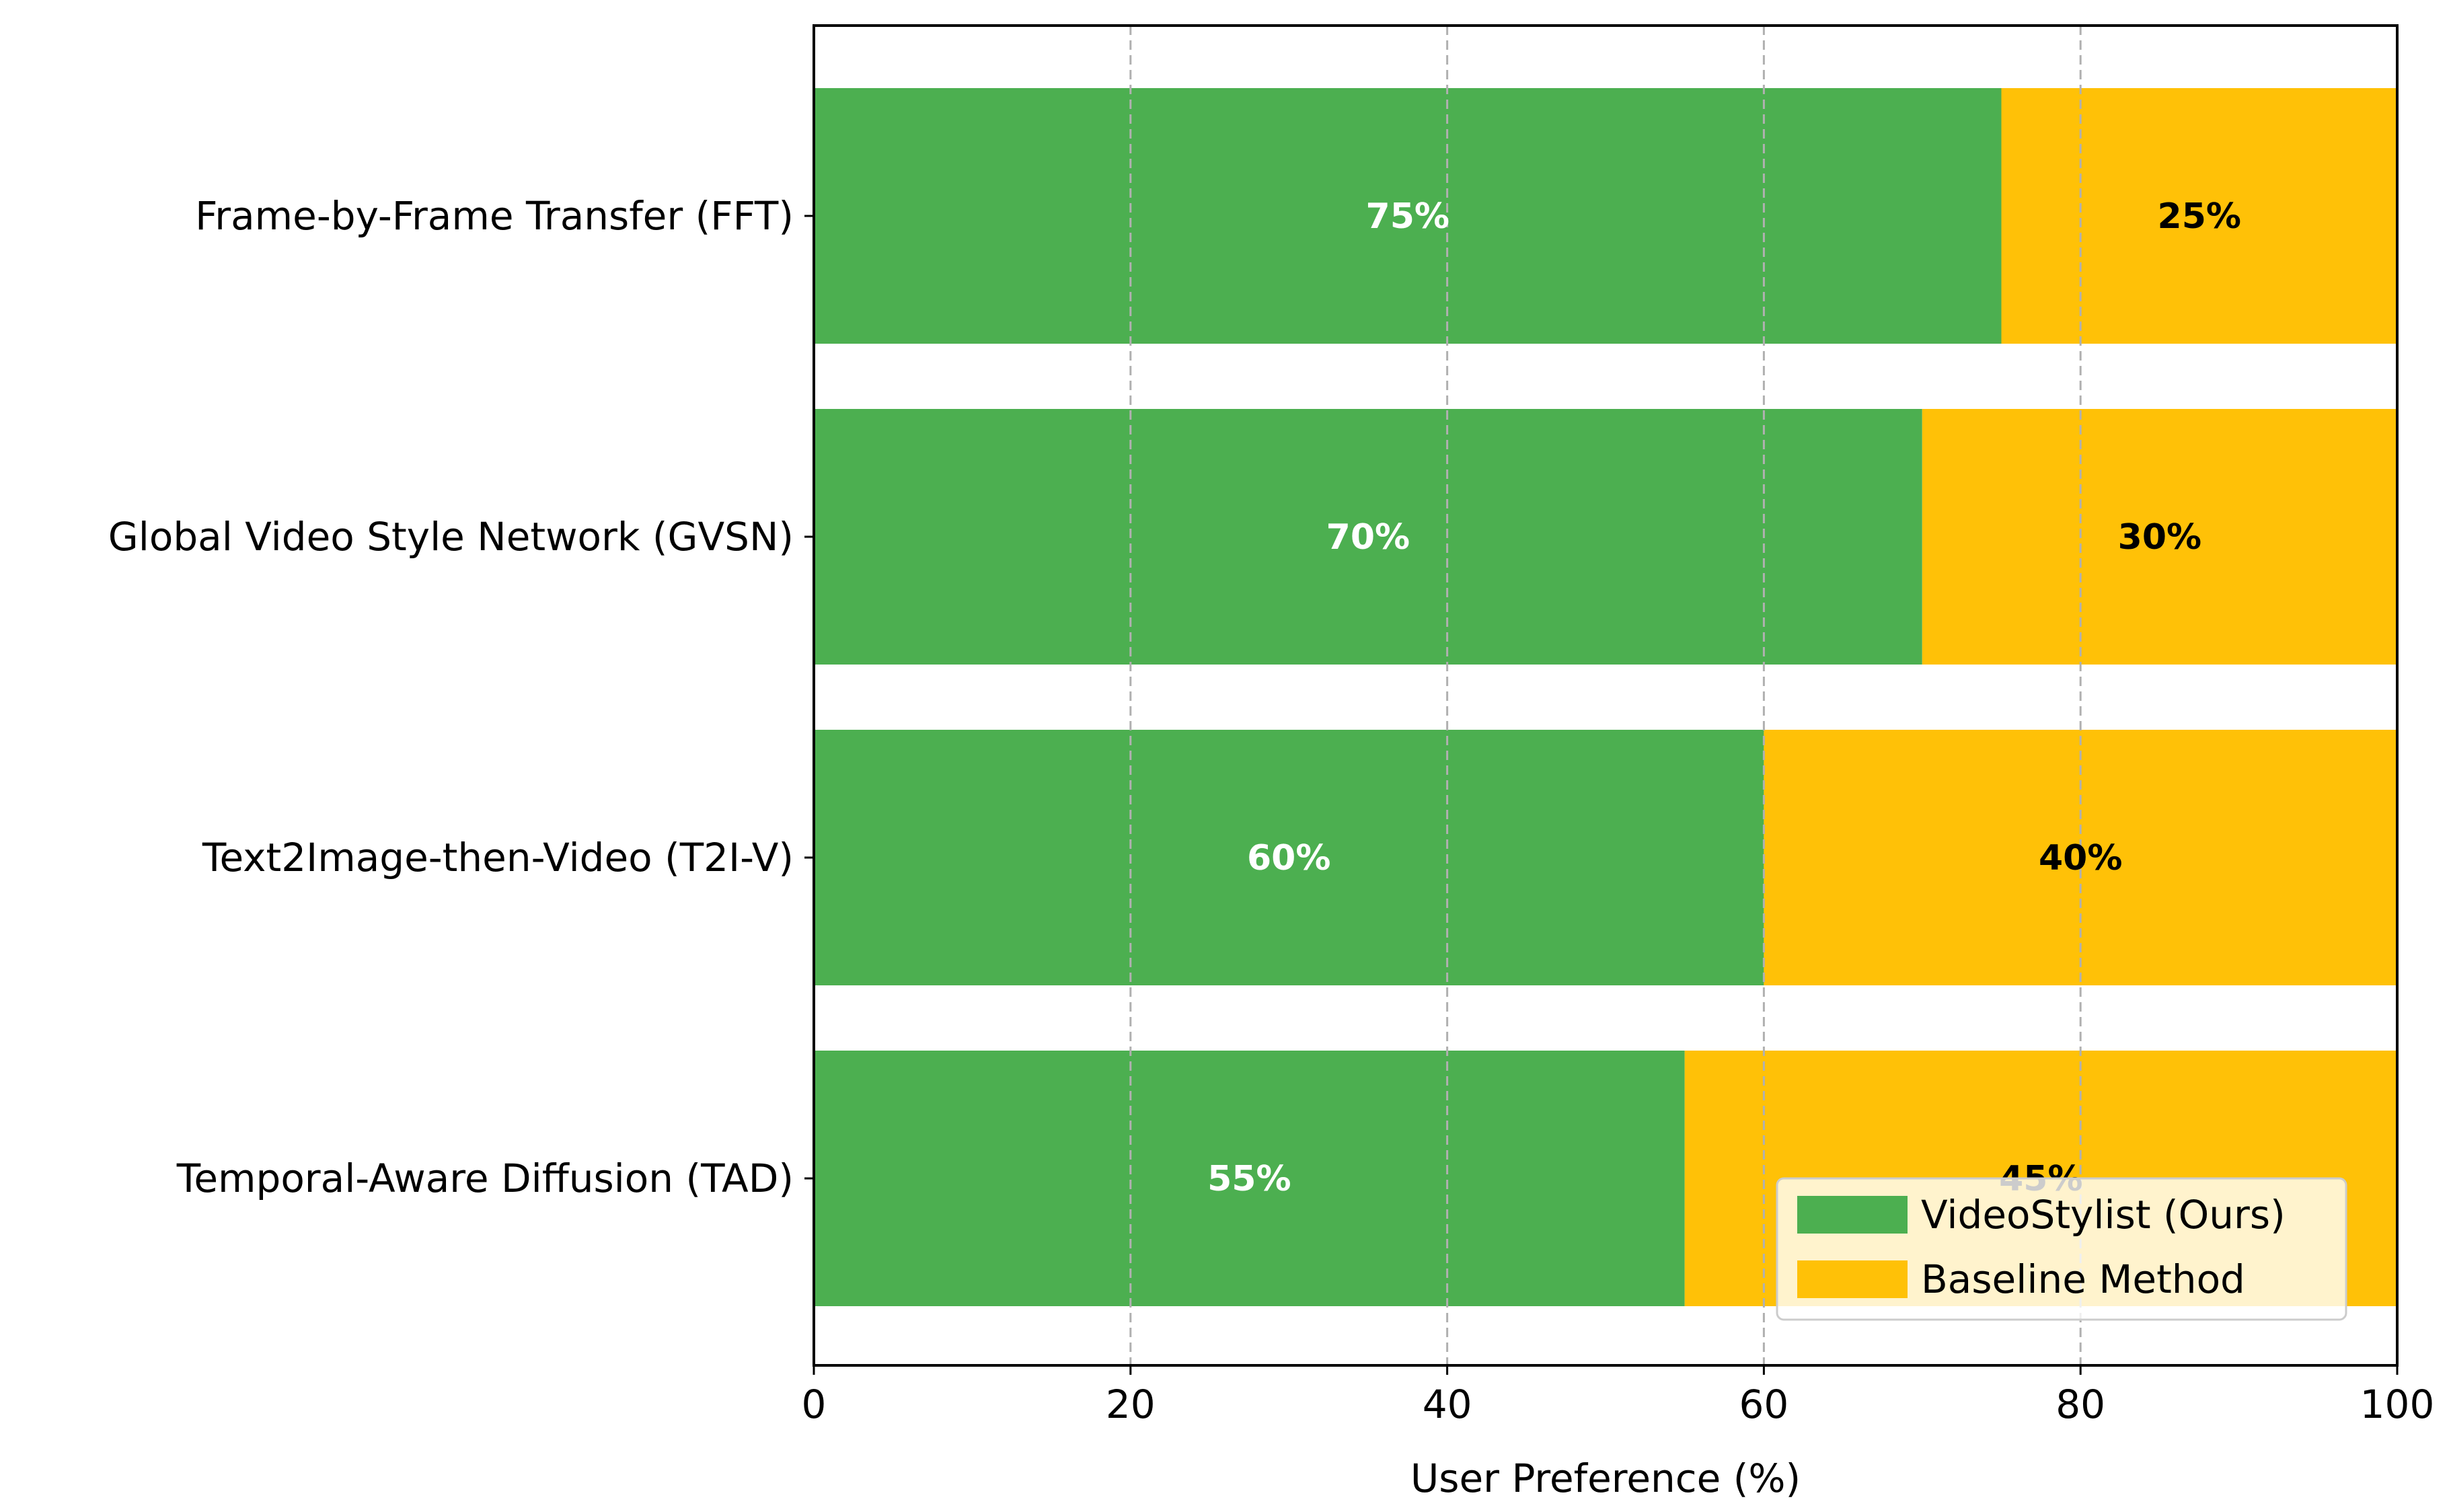 This screenshot has width=2451, height=1512. I want to click on legend-label-baseline: Baseline Method, so click(2083, 1279).